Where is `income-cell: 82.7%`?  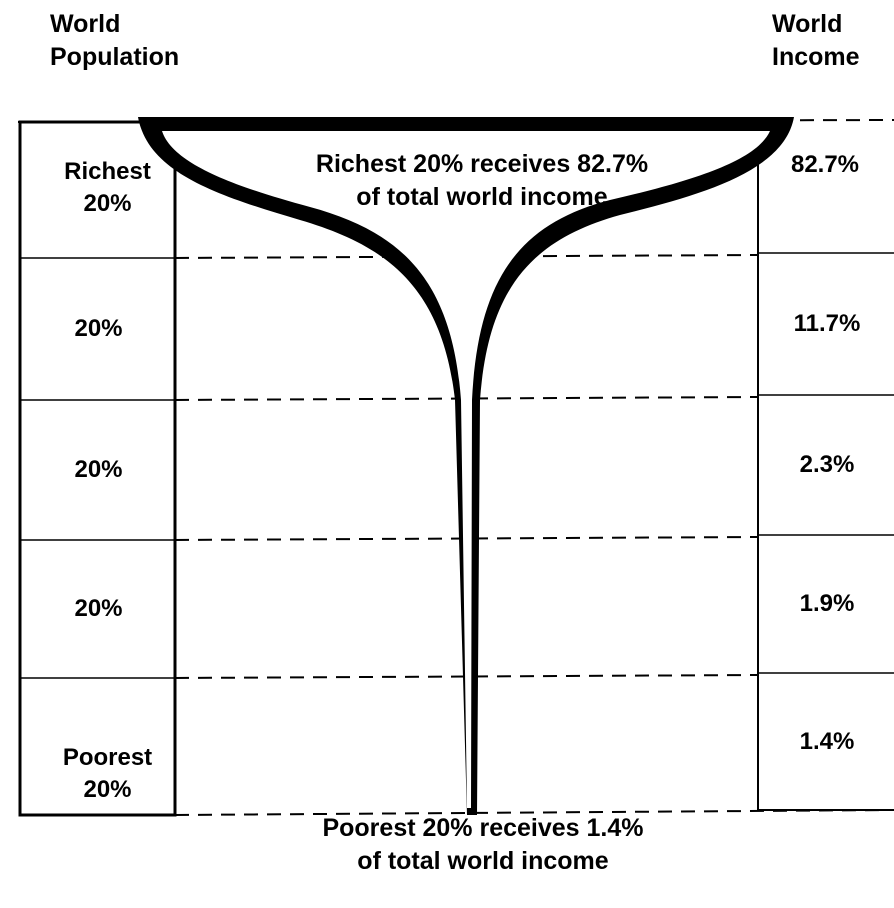
income-cell: 82.7% is located at coordinates (825, 164).